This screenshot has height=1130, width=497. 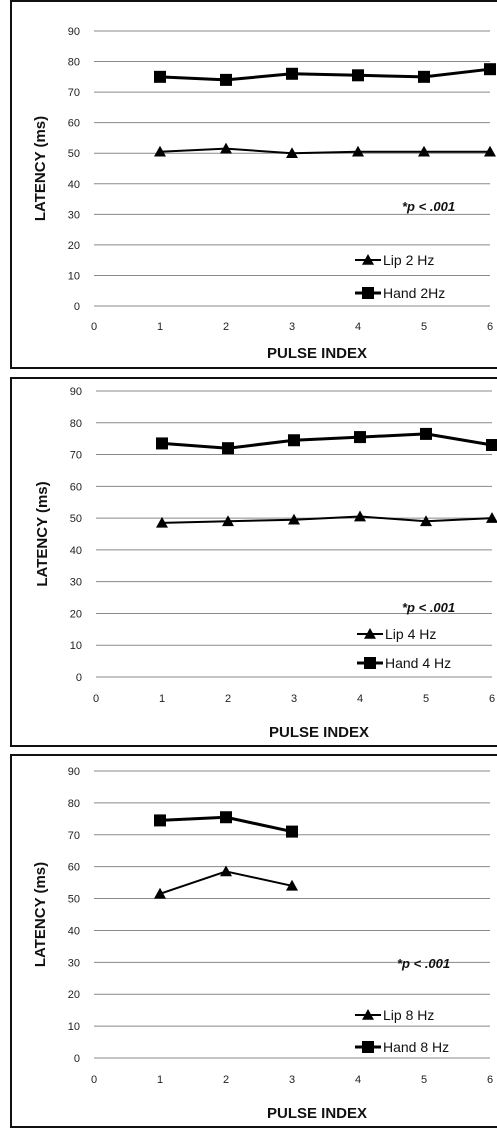 I want to click on legend-label: Hand 8 Hz, so click(x=416, y=1047).